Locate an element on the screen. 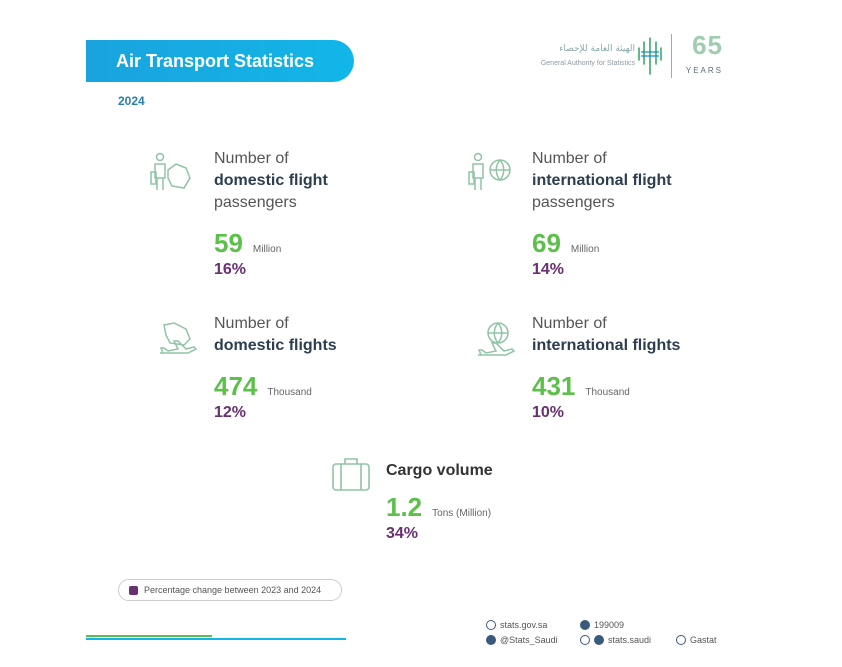 The width and height of the screenshot is (842, 667). international-flights-value: 431 is located at coordinates (554, 386).